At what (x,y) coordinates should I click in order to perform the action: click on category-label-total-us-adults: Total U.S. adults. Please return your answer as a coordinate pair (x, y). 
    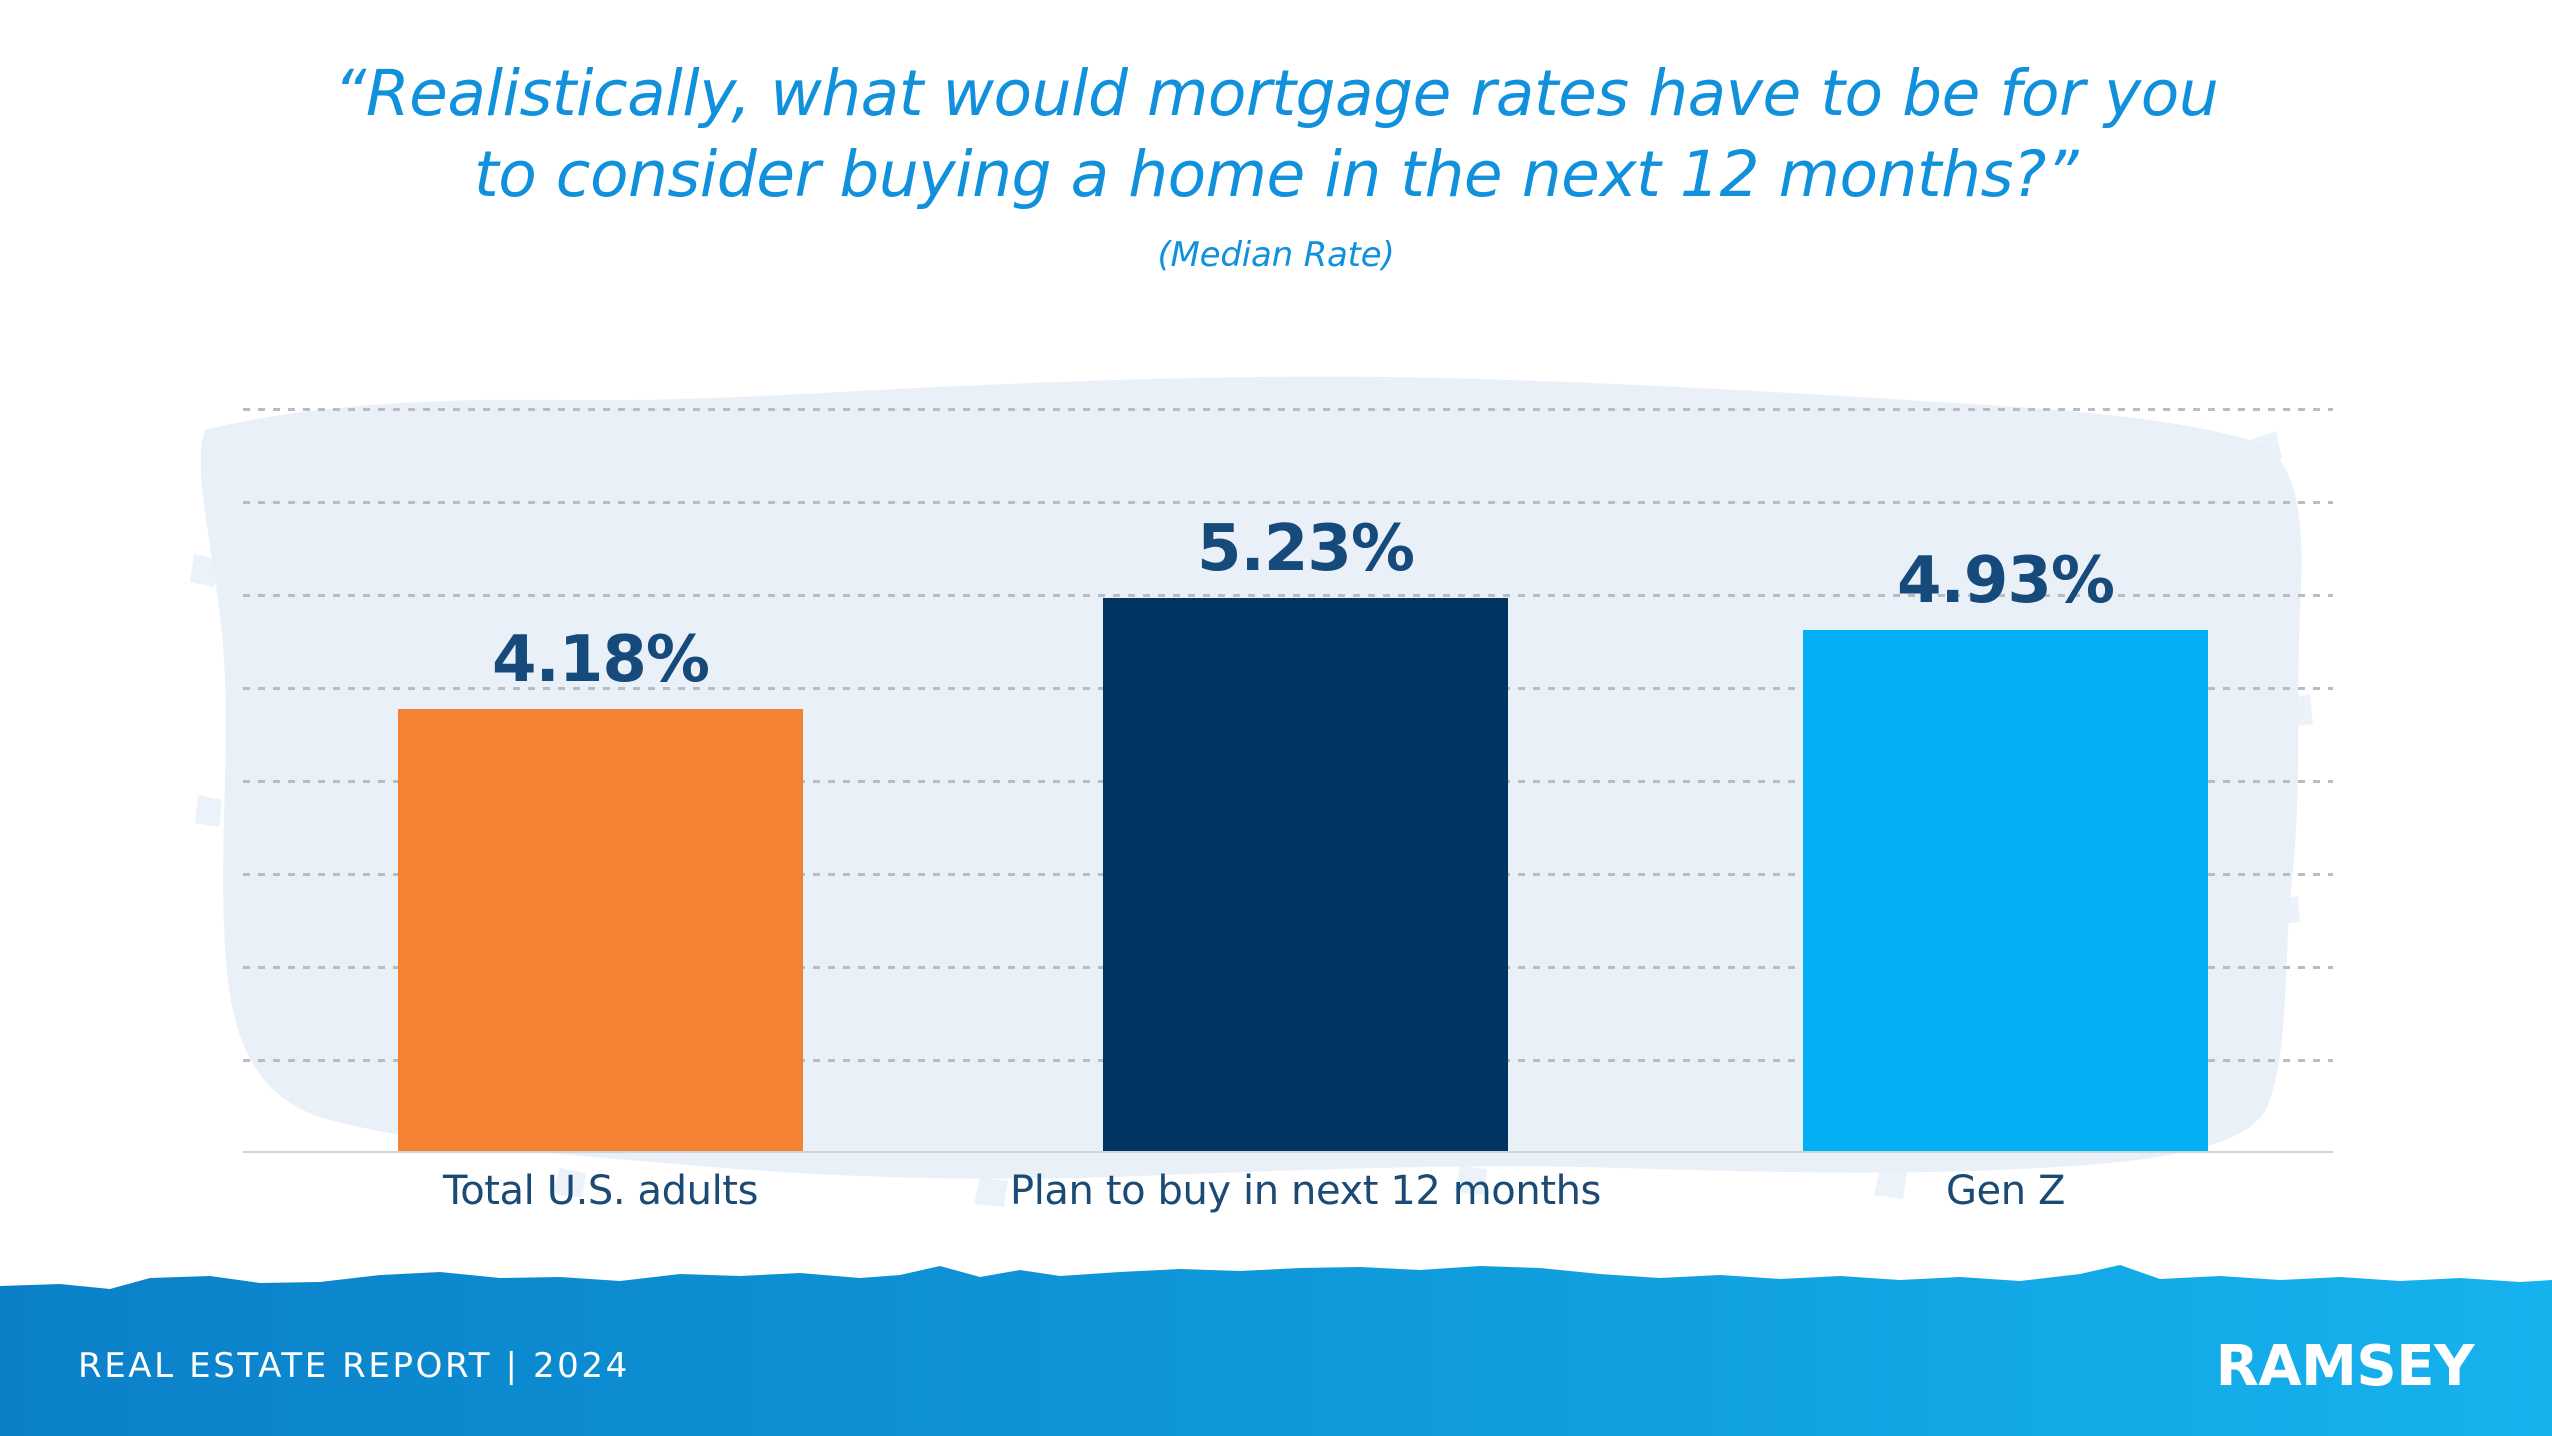
    Looking at the image, I should click on (600, 1191).